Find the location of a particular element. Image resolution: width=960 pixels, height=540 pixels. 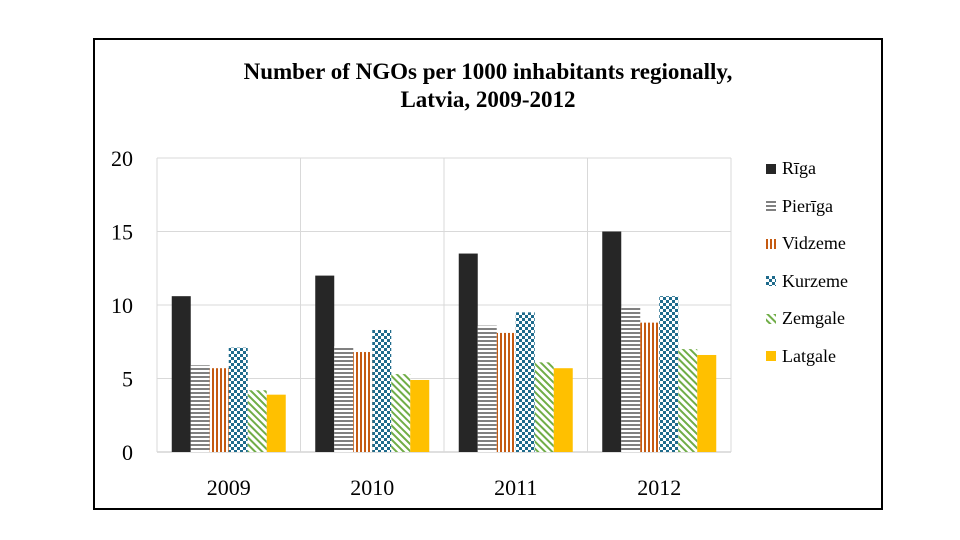

bar-r-ga-2012 is located at coordinates (612, 341).